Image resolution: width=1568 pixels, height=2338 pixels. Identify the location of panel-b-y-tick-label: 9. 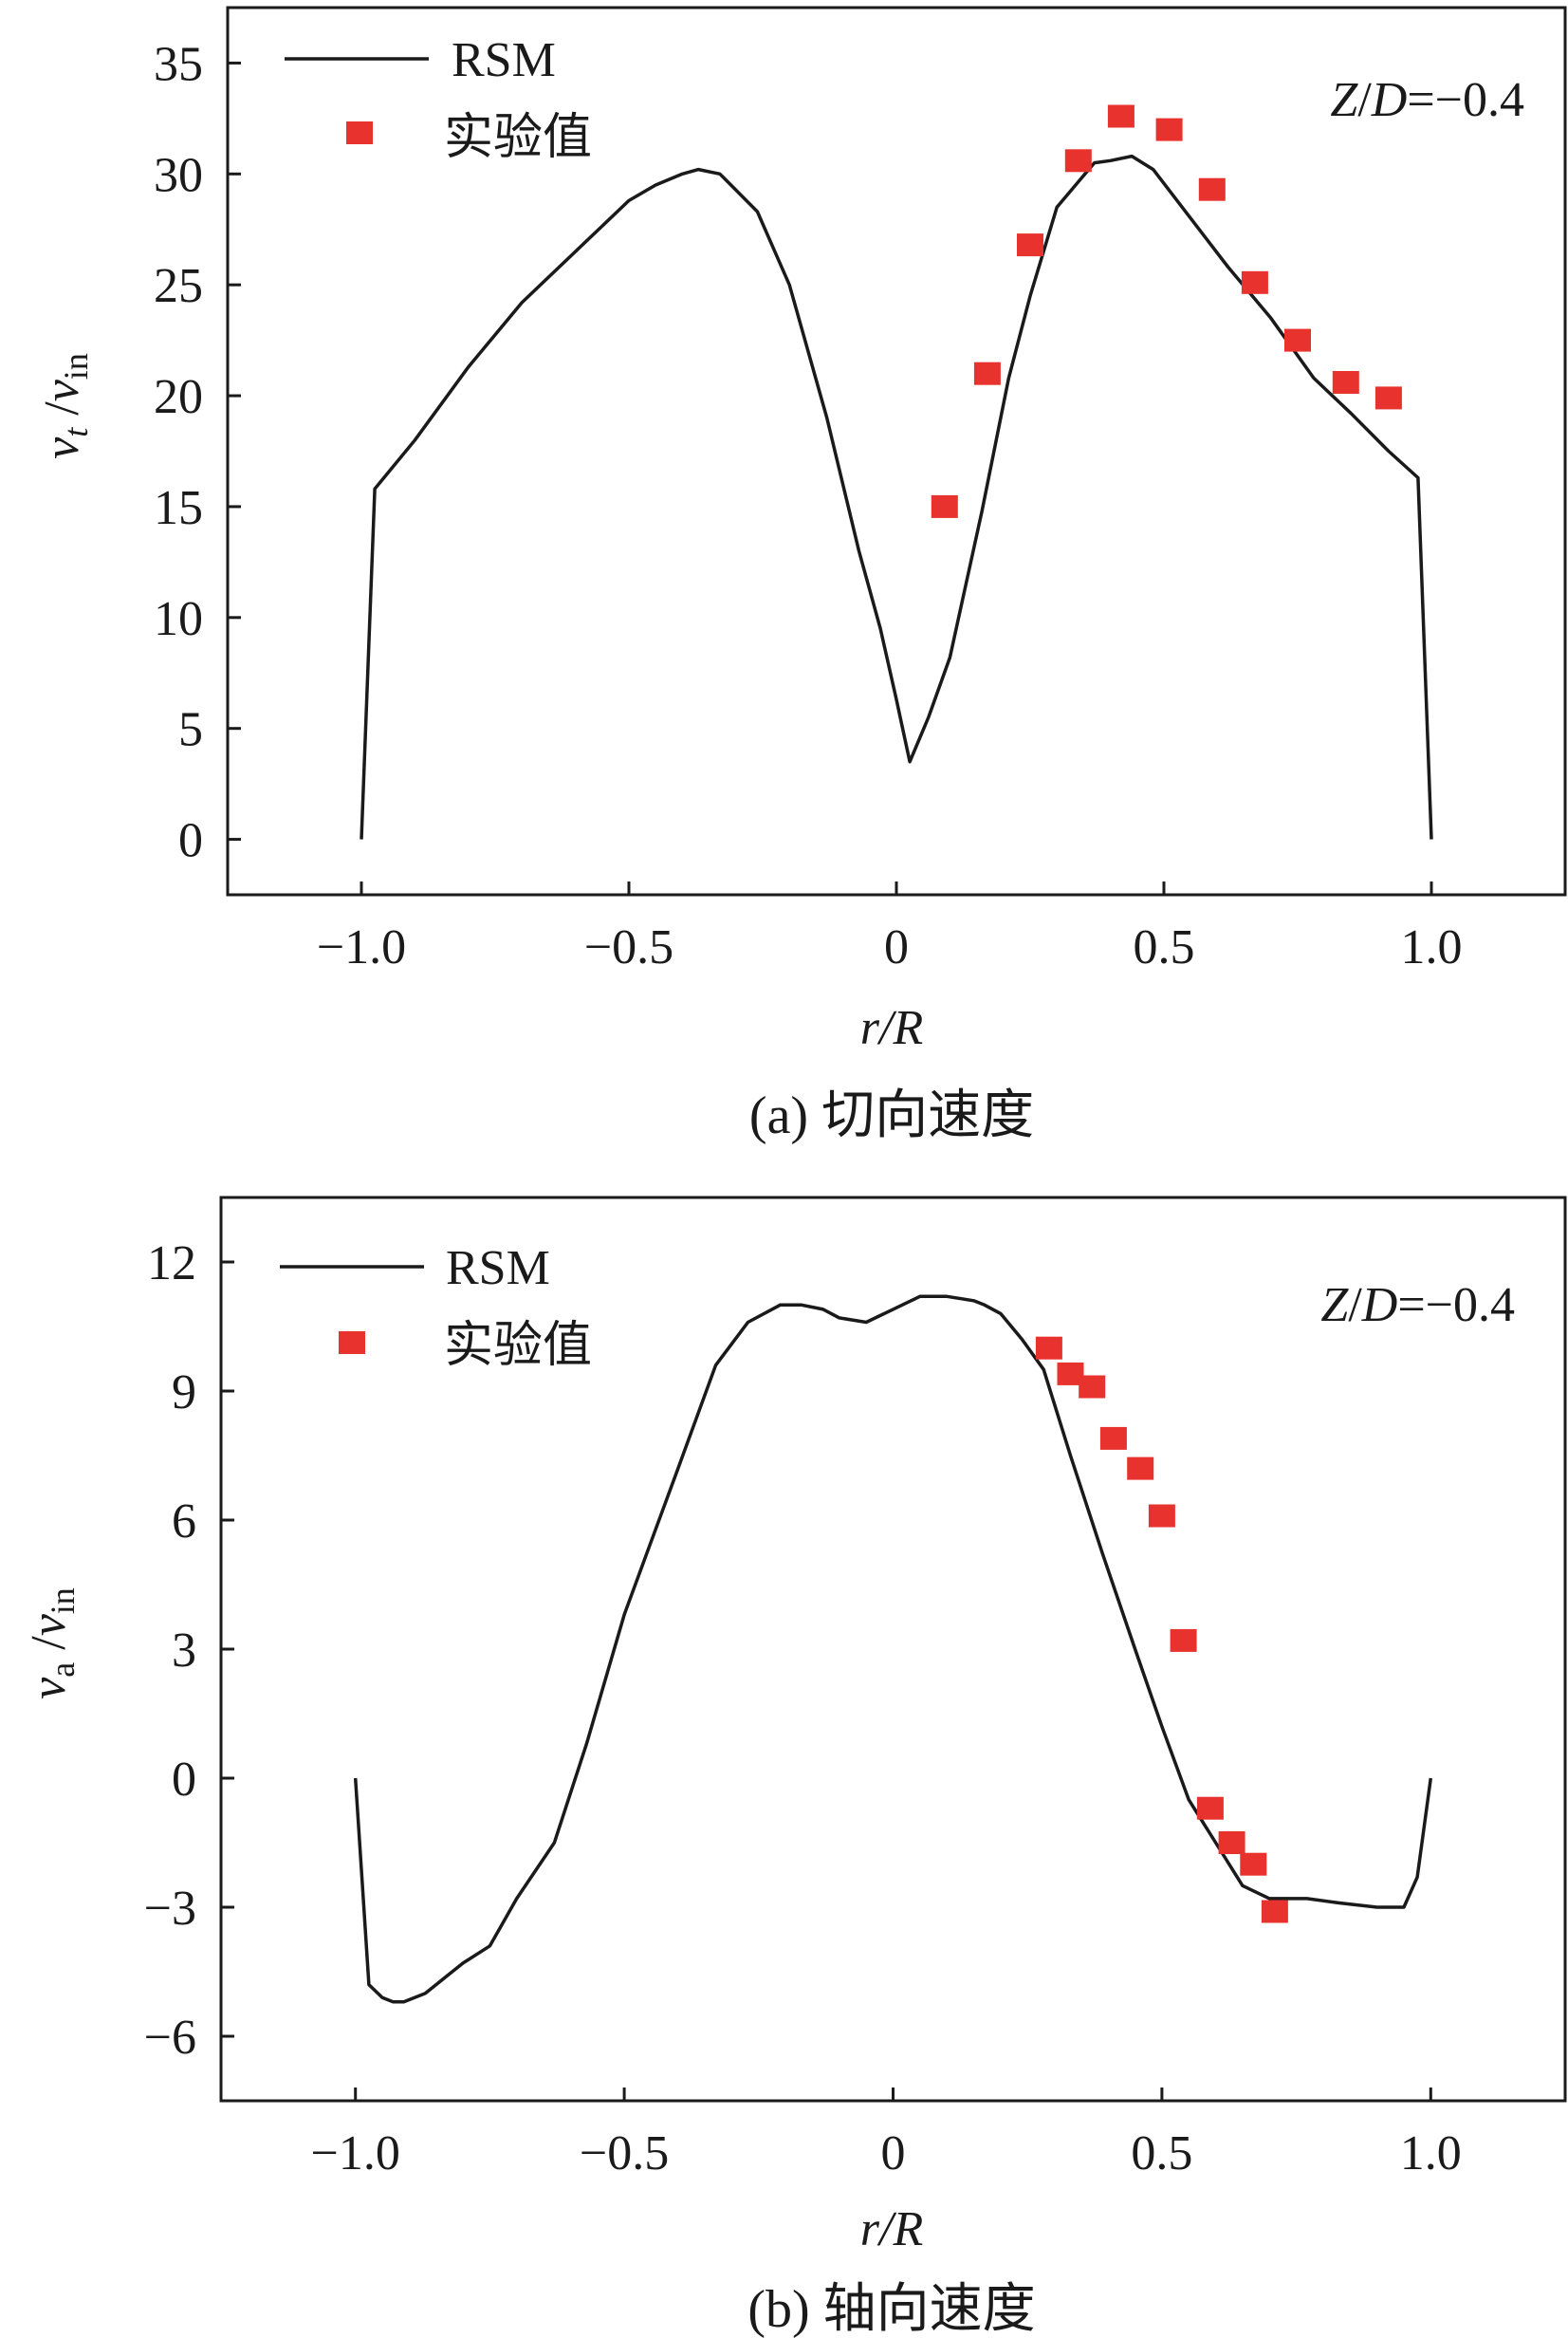
(184, 1392).